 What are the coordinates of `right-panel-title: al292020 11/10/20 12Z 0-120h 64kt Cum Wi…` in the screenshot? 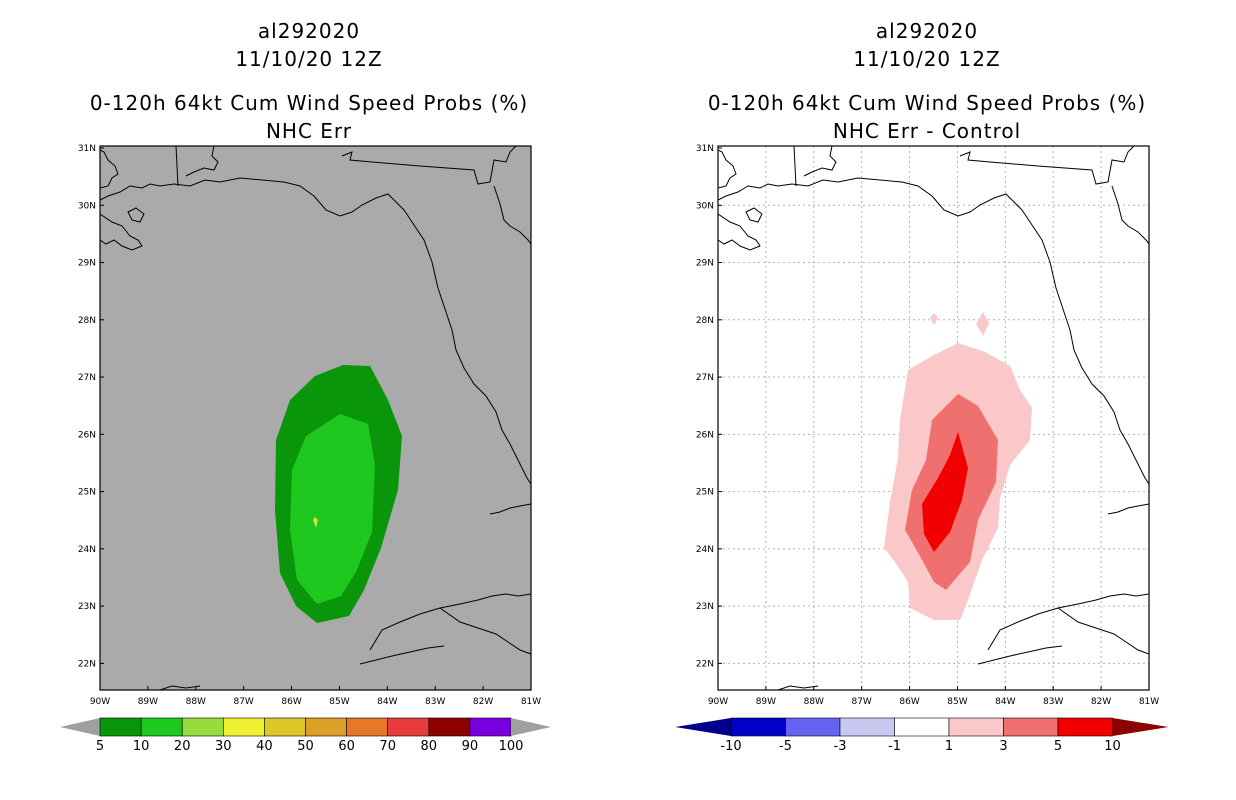 It's located at (927, 81).